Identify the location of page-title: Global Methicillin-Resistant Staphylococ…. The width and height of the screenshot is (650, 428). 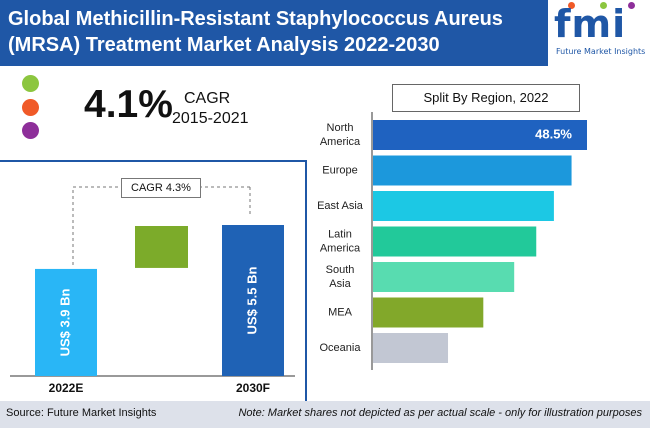
(255, 32).